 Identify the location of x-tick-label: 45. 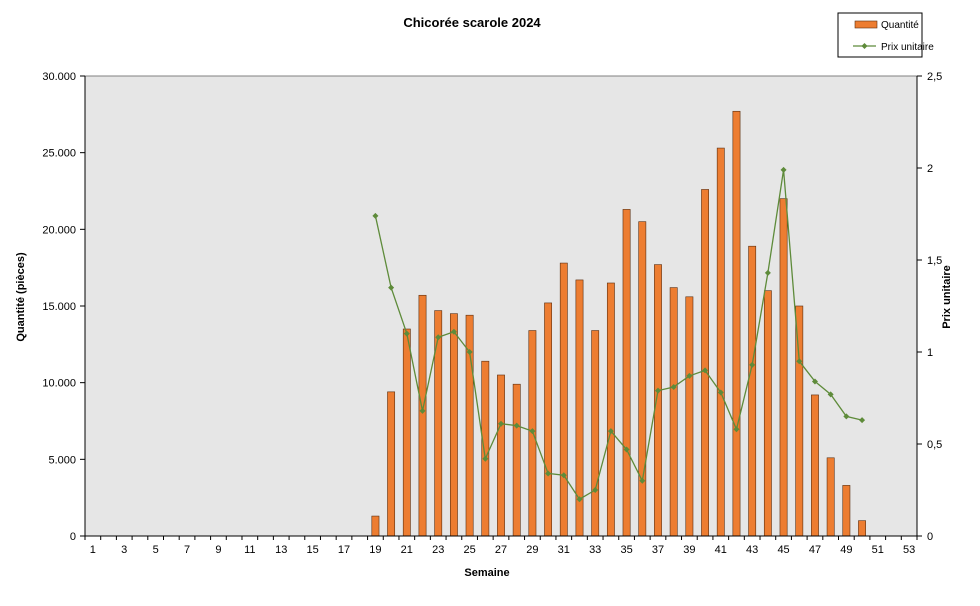
(783, 550).